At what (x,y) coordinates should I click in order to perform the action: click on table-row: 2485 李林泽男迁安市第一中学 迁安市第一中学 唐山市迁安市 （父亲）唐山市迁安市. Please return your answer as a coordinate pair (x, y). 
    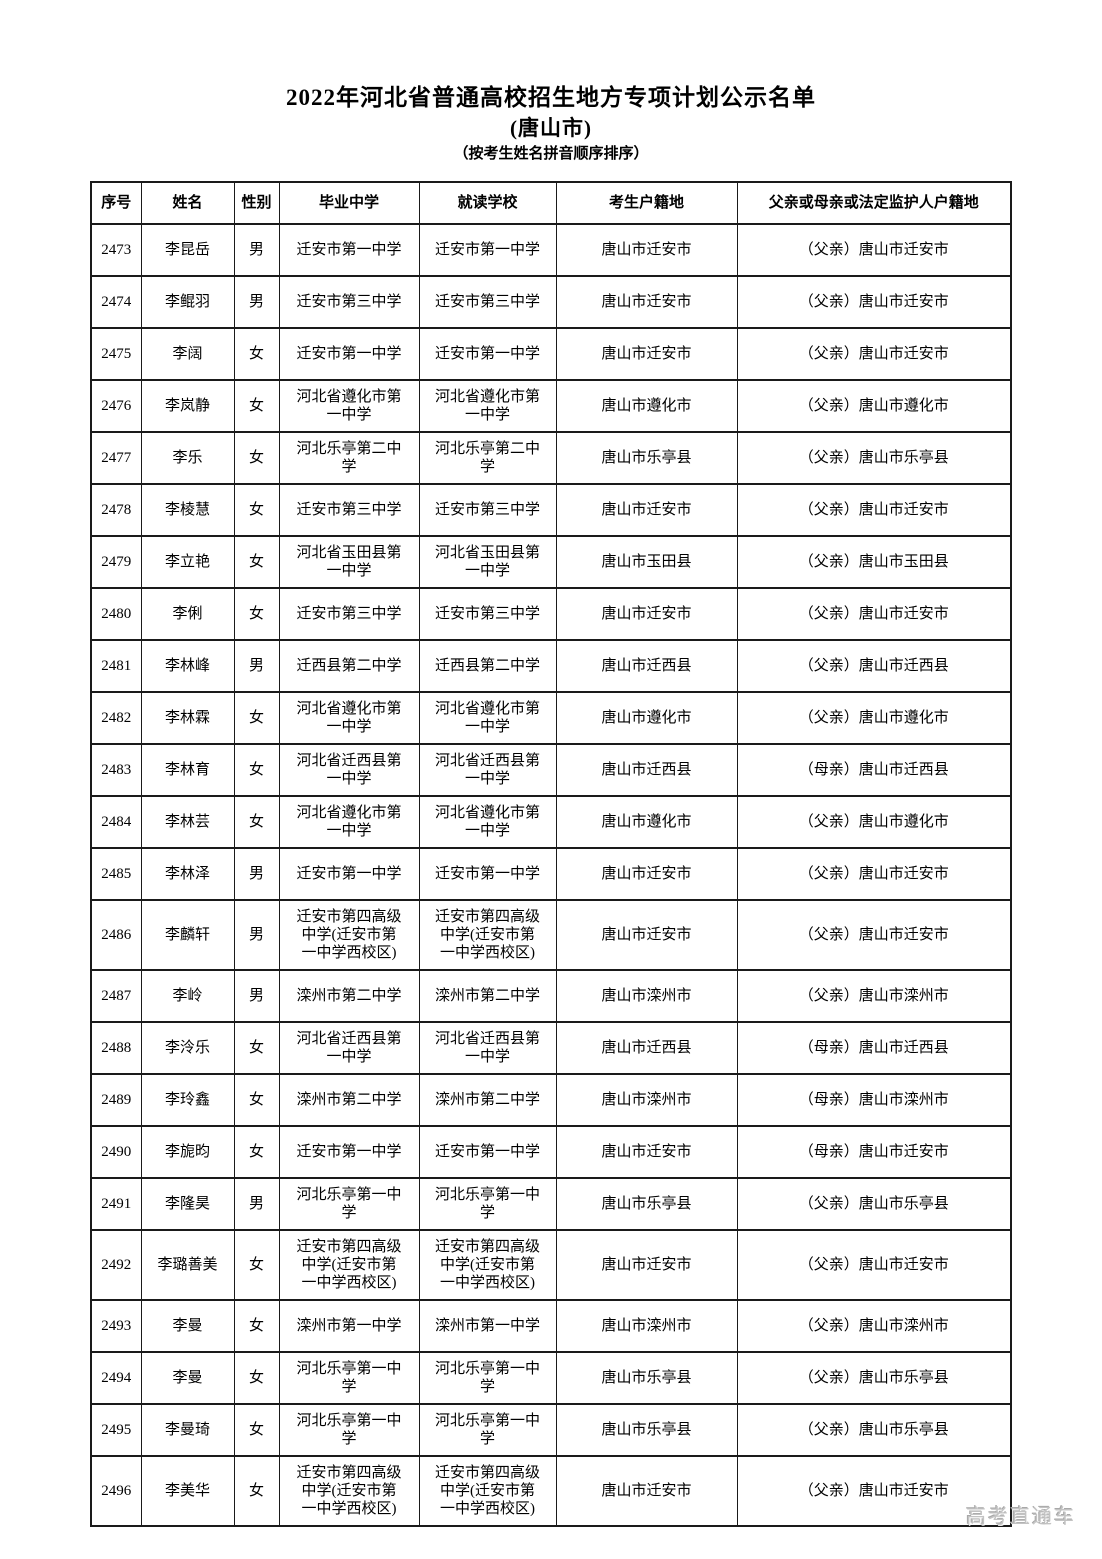
    Looking at the image, I should click on (551, 873).